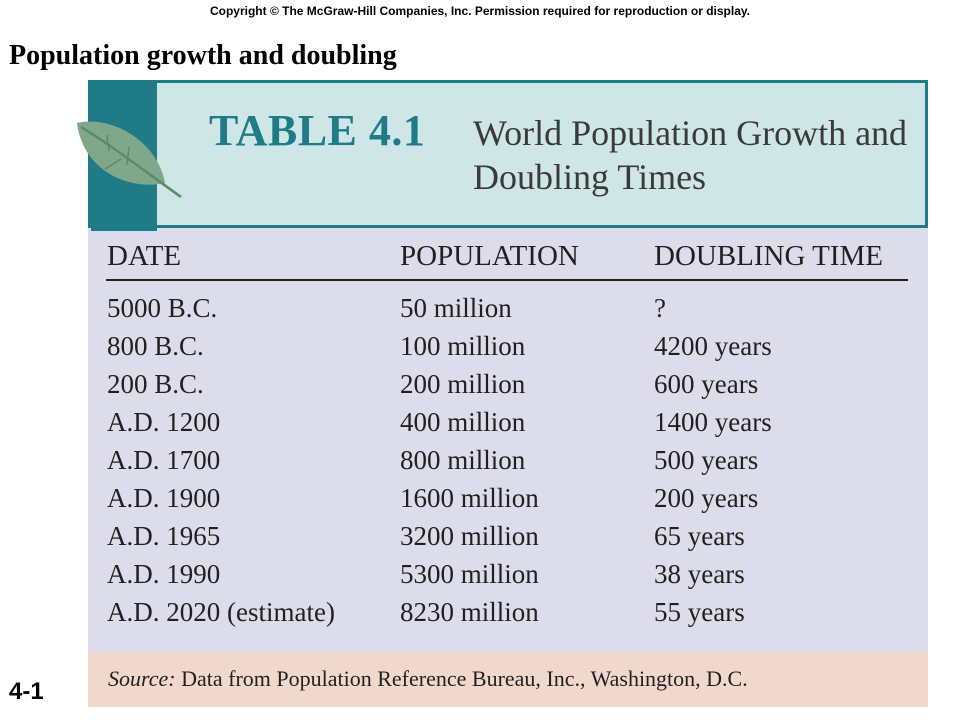  I want to click on table-row: A.D. 1965 3200 million 65 years, so click(508, 540).